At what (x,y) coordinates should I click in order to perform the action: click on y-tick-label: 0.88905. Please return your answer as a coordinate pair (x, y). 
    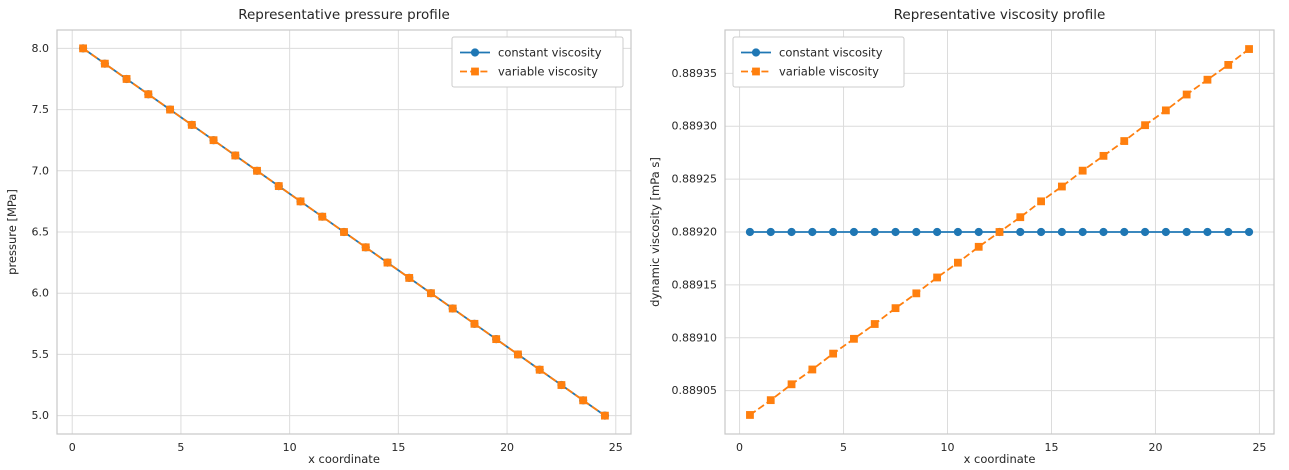
    Looking at the image, I should click on (695, 390).